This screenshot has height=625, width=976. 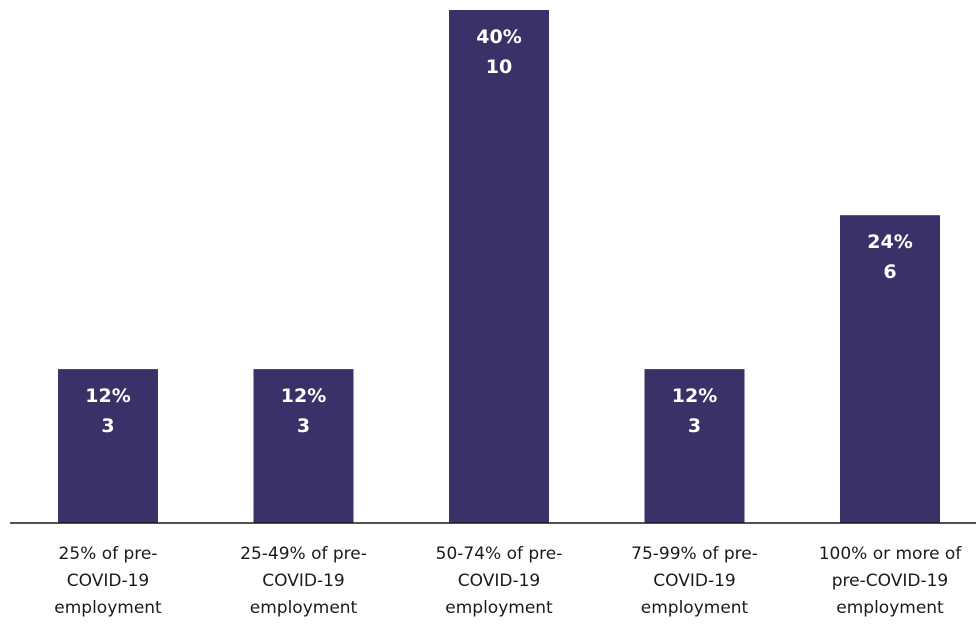 What do you see at coordinates (499, 67) in the screenshot?
I see `bar-count-label: 10` at bounding box center [499, 67].